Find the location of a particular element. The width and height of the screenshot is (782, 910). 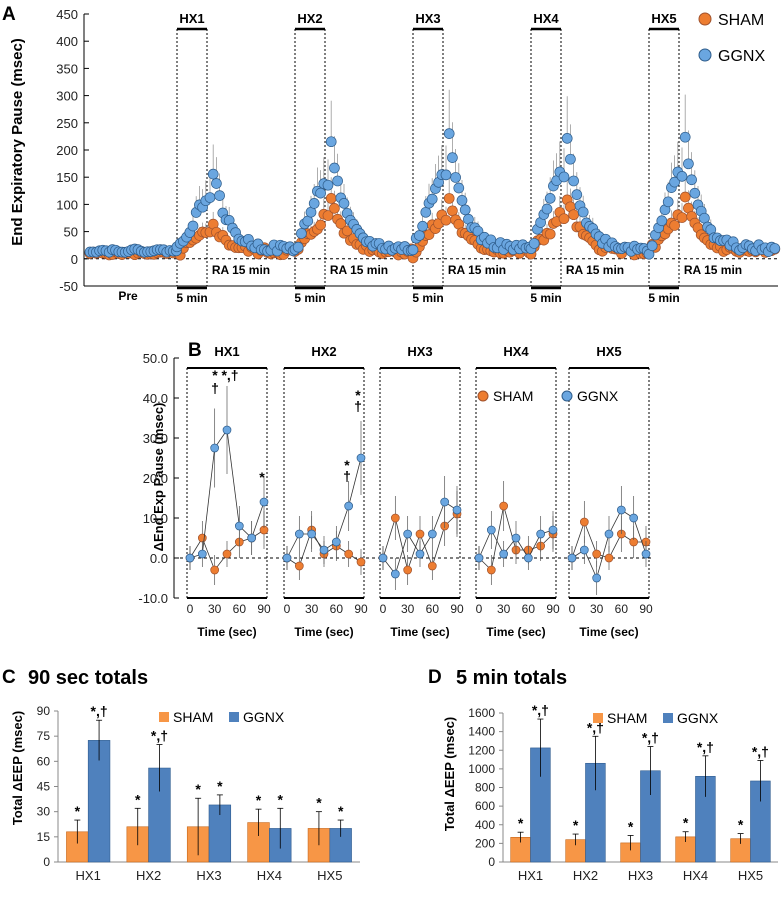

panel-b-ylabel: ΔEnd Exp Pause (msec) is located at coordinates (158, 477).